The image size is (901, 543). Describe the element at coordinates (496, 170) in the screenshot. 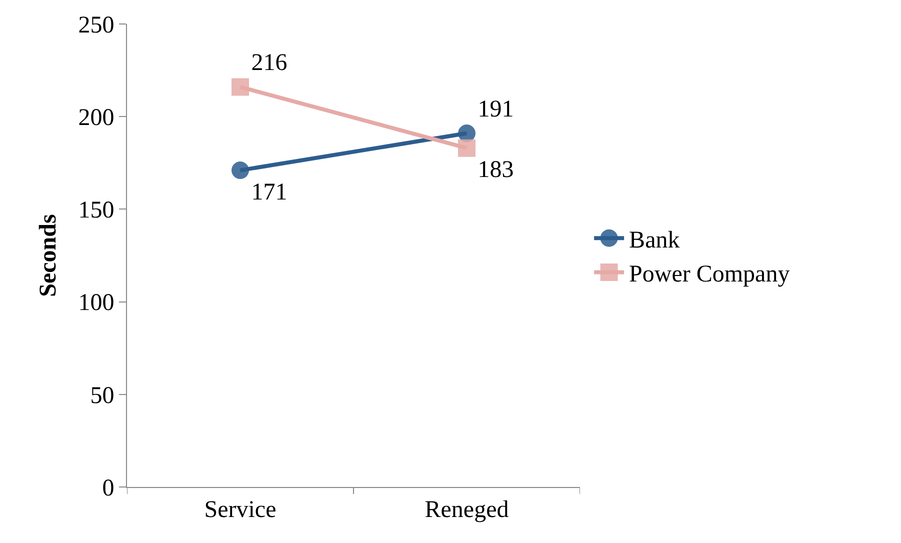

I see `data-label: 183` at that location.